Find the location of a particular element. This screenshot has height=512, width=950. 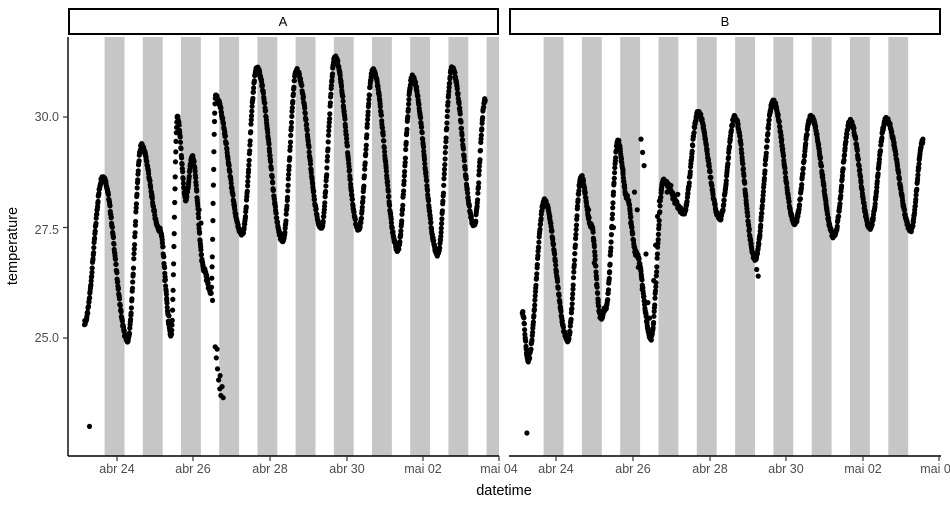

x-tick-b-mai04: mai 04 is located at coordinates (935, 469).